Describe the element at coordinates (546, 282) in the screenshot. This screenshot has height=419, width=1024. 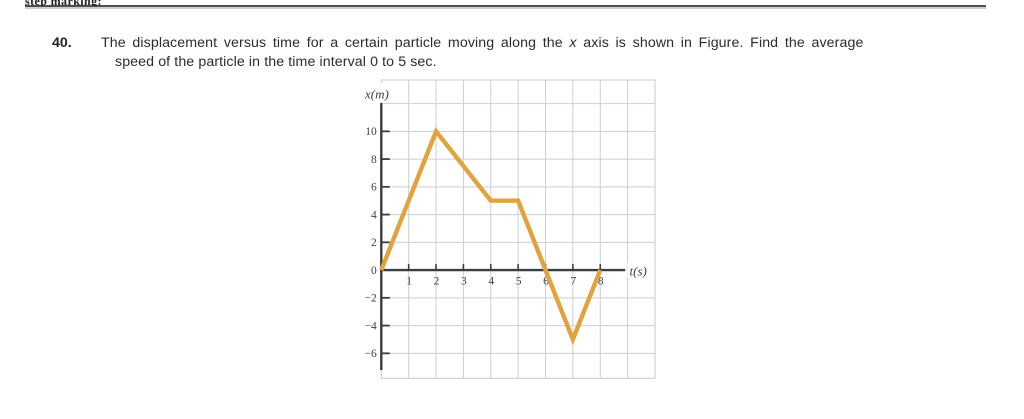
I see `x-tick-label: 6` at that location.